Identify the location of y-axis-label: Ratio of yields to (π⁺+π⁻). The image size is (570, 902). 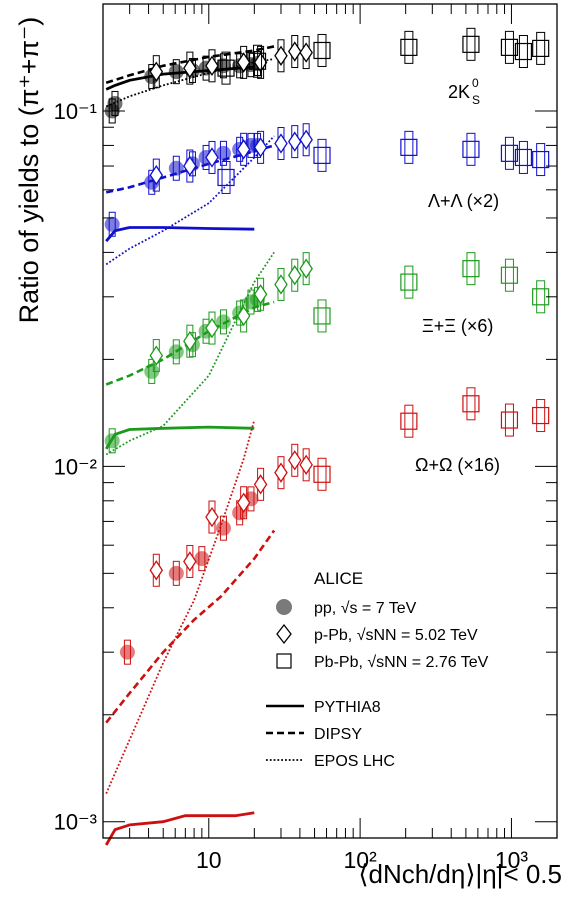
(29, 170).